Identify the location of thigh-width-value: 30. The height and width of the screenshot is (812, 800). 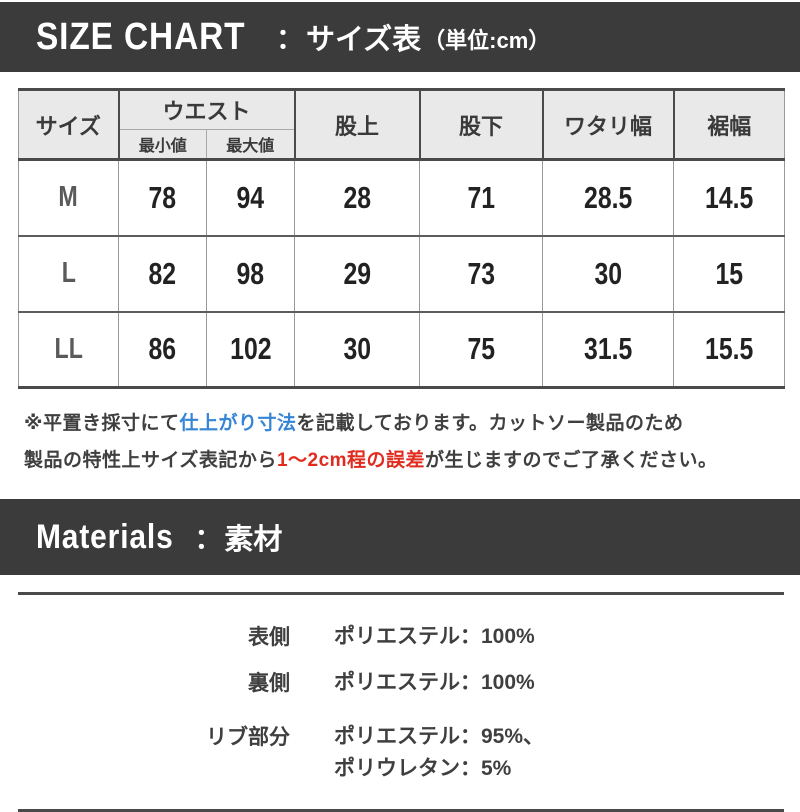
(608, 273).